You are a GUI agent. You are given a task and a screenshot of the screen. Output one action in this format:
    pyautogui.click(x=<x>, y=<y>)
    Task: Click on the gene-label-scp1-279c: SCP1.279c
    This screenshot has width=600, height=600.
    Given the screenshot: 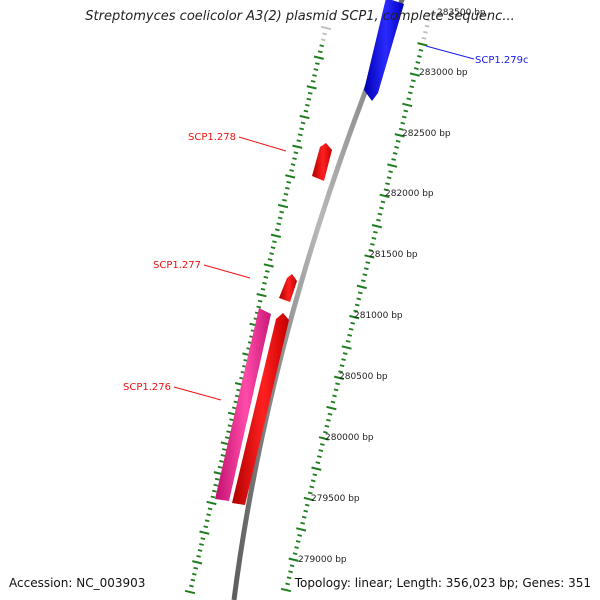 What is the action you would take?
    pyautogui.click(x=502, y=60)
    